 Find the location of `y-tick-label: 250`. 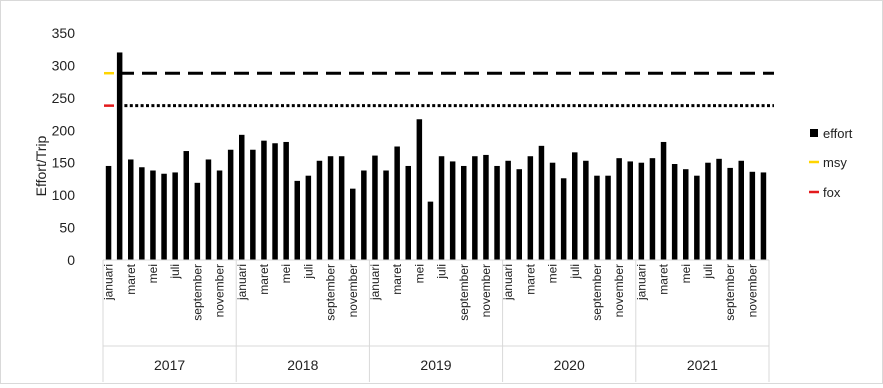

y-tick-label: 250 is located at coordinates (64, 98).